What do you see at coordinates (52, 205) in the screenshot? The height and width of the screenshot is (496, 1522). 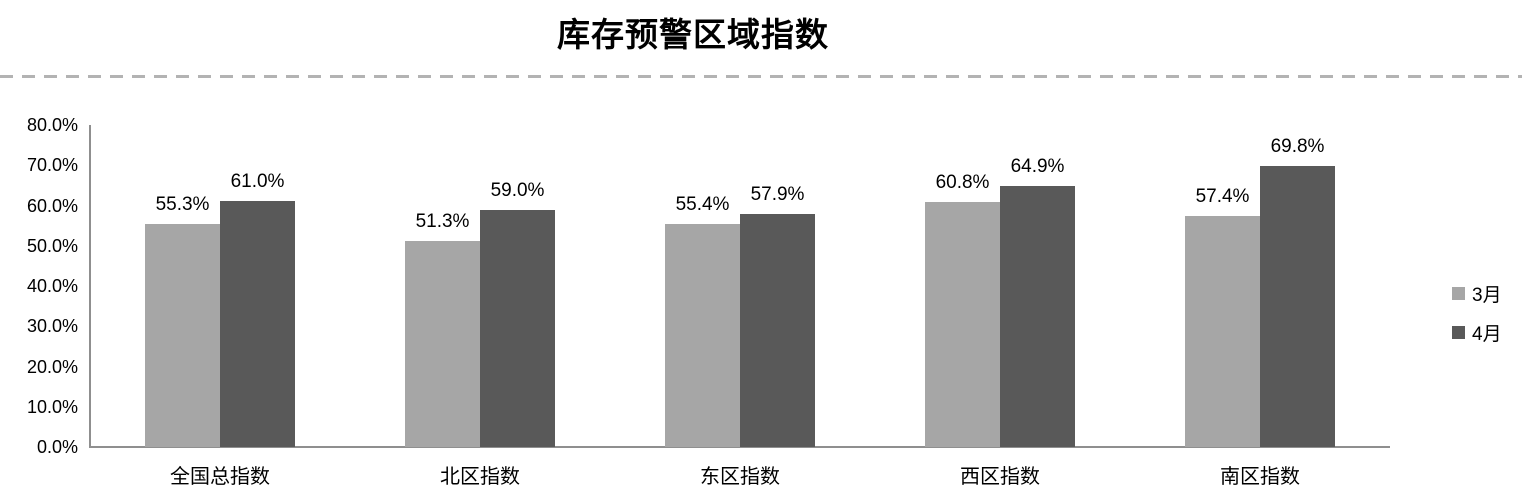 I see `ytick-label-60.0%: 60.0%` at bounding box center [52, 205].